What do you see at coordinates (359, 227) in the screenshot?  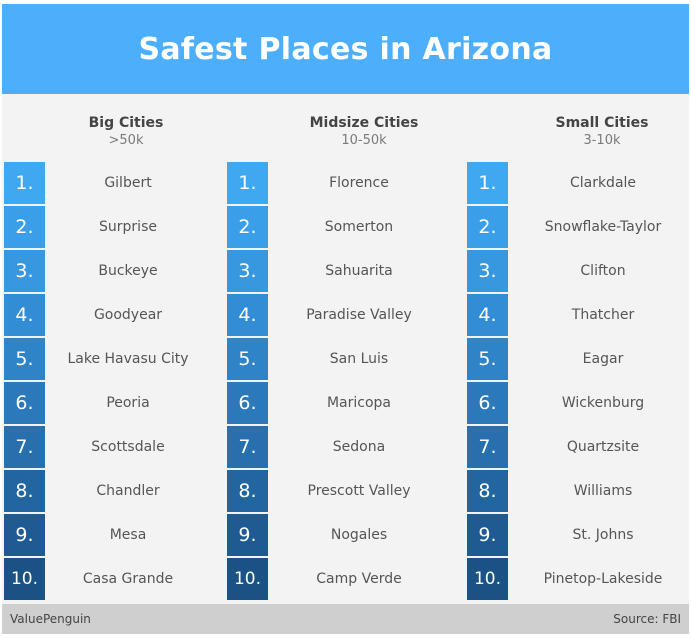 I see `city-name: Somerton` at bounding box center [359, 227].